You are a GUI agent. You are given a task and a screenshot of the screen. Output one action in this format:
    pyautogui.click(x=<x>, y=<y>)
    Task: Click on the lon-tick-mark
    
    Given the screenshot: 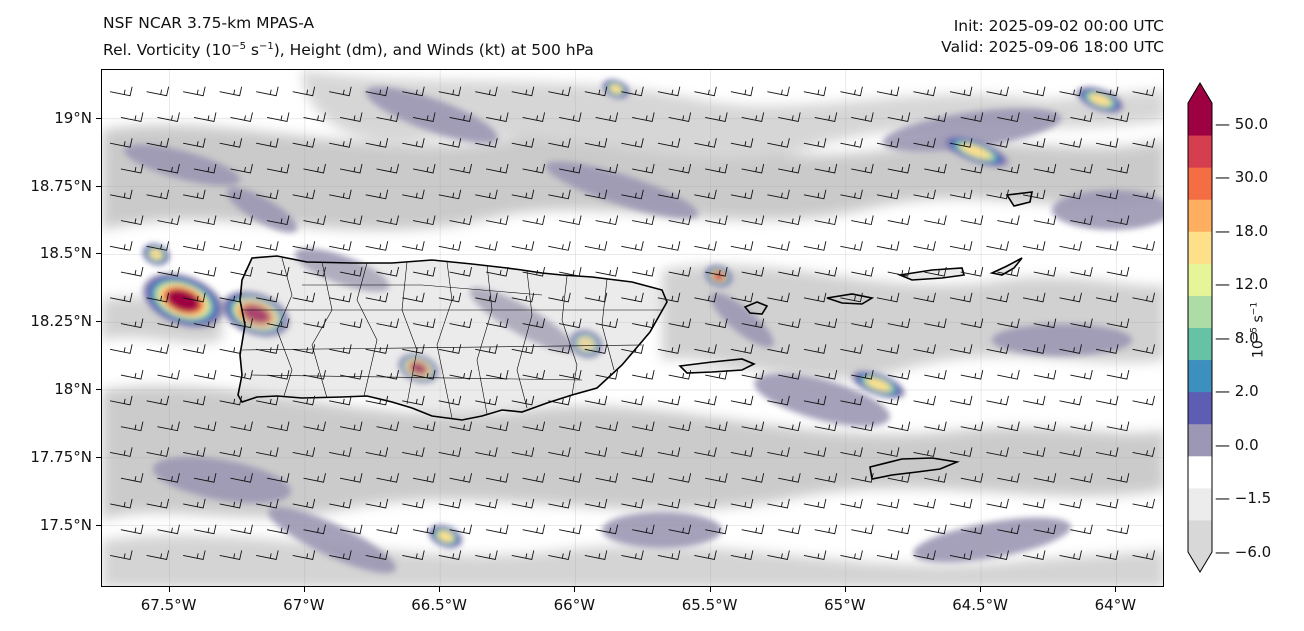 What is the action you would take?
    pyautogui.click(x=845, y=589)
    